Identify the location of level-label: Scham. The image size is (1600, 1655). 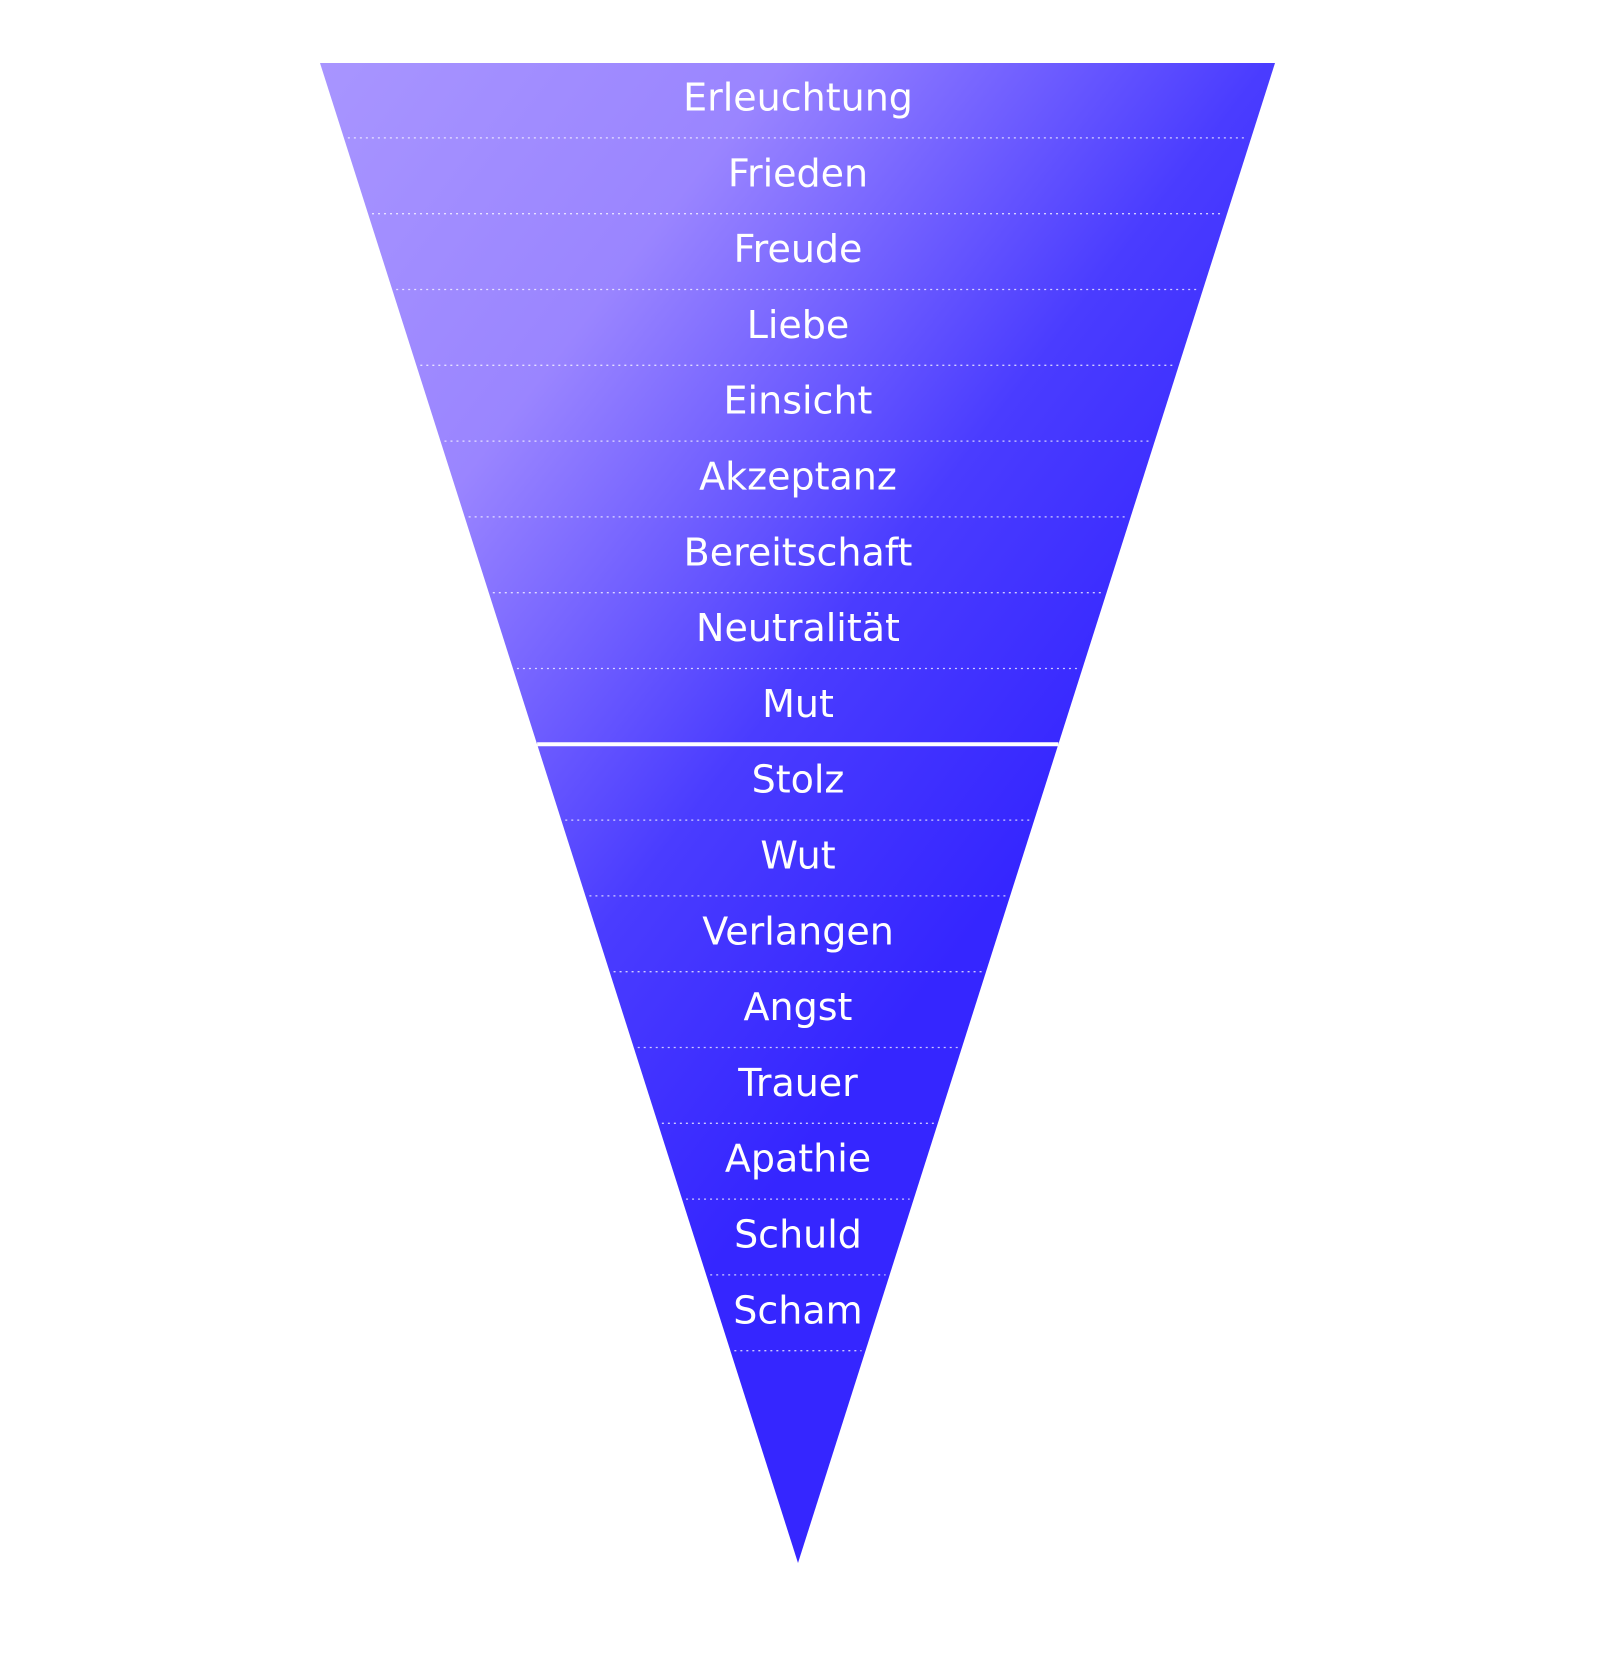
(797, 1310).